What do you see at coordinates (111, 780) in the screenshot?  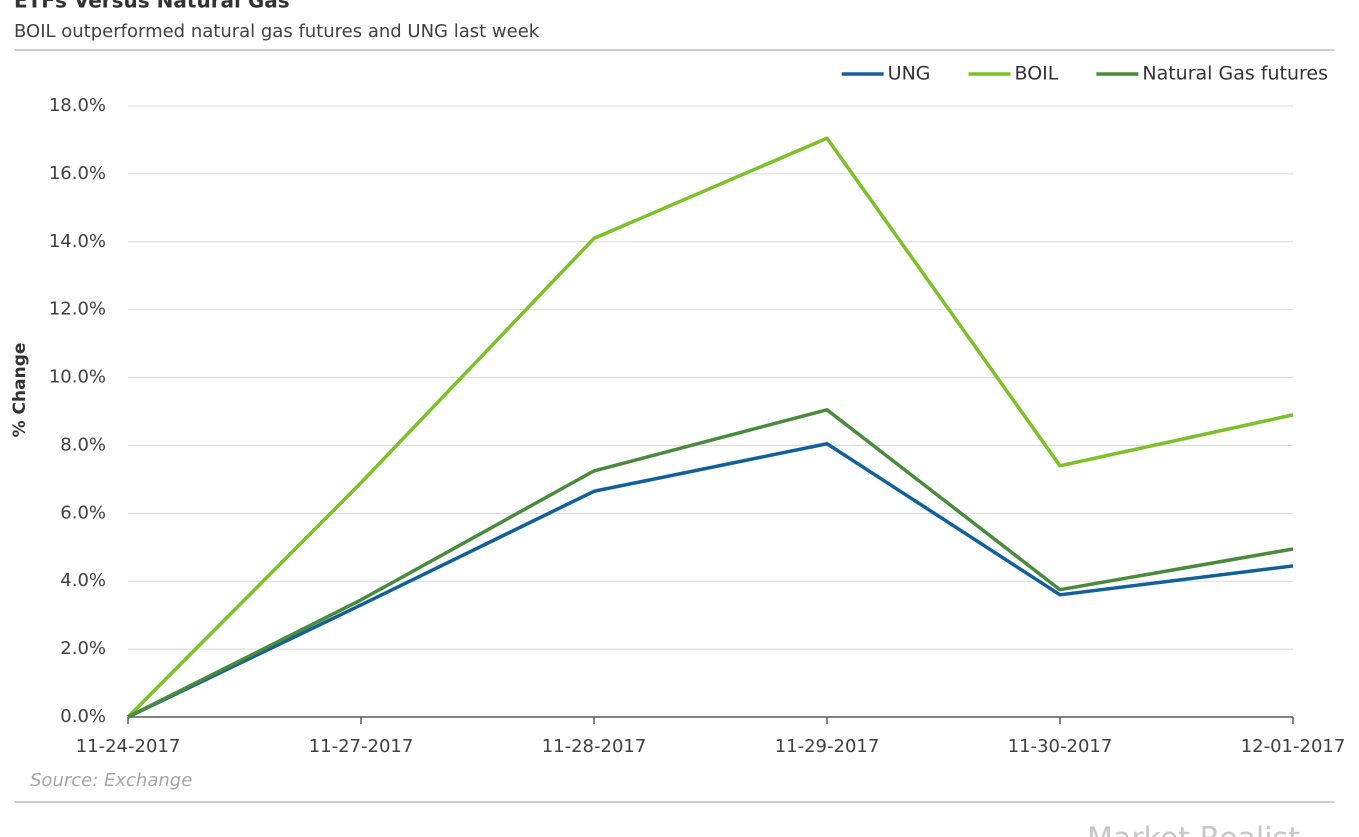 I see `source: Source: Exchange` at bounding box center [111, 780].